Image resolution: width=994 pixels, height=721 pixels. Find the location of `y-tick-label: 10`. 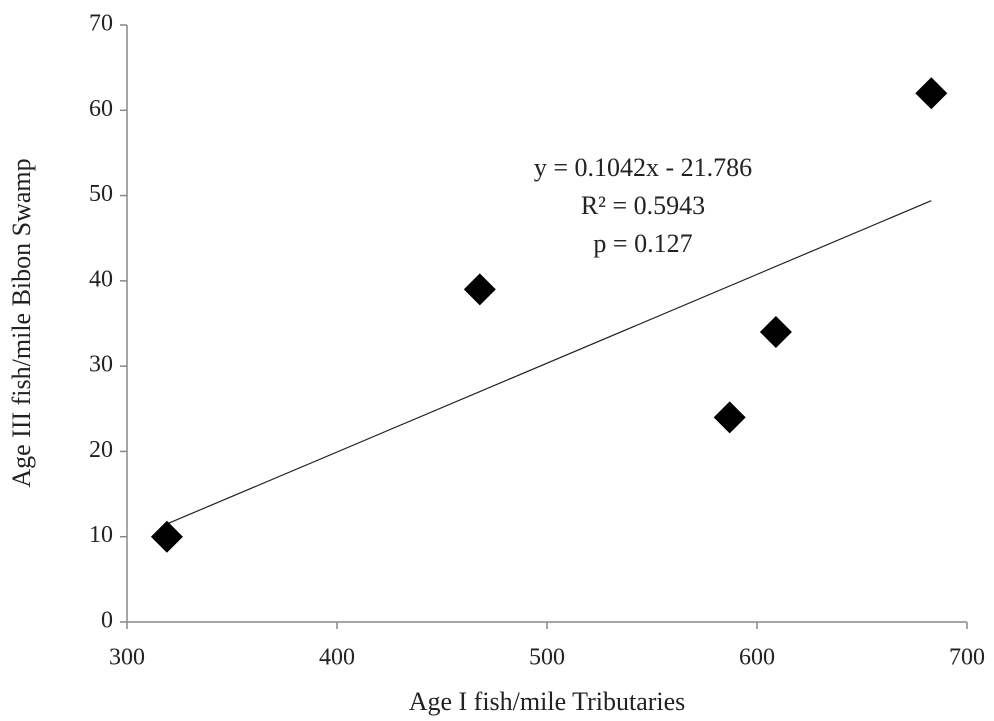

y-tick-label: 10 is located at coordinates (101, 535).